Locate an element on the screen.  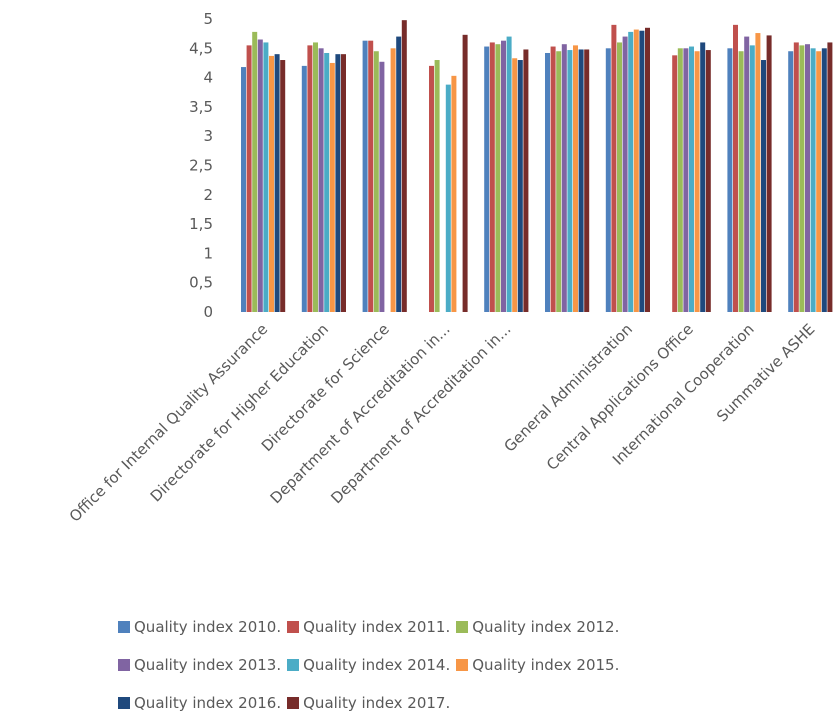
legend-item: Quality index 2015. is located at coordinates (537, 665).